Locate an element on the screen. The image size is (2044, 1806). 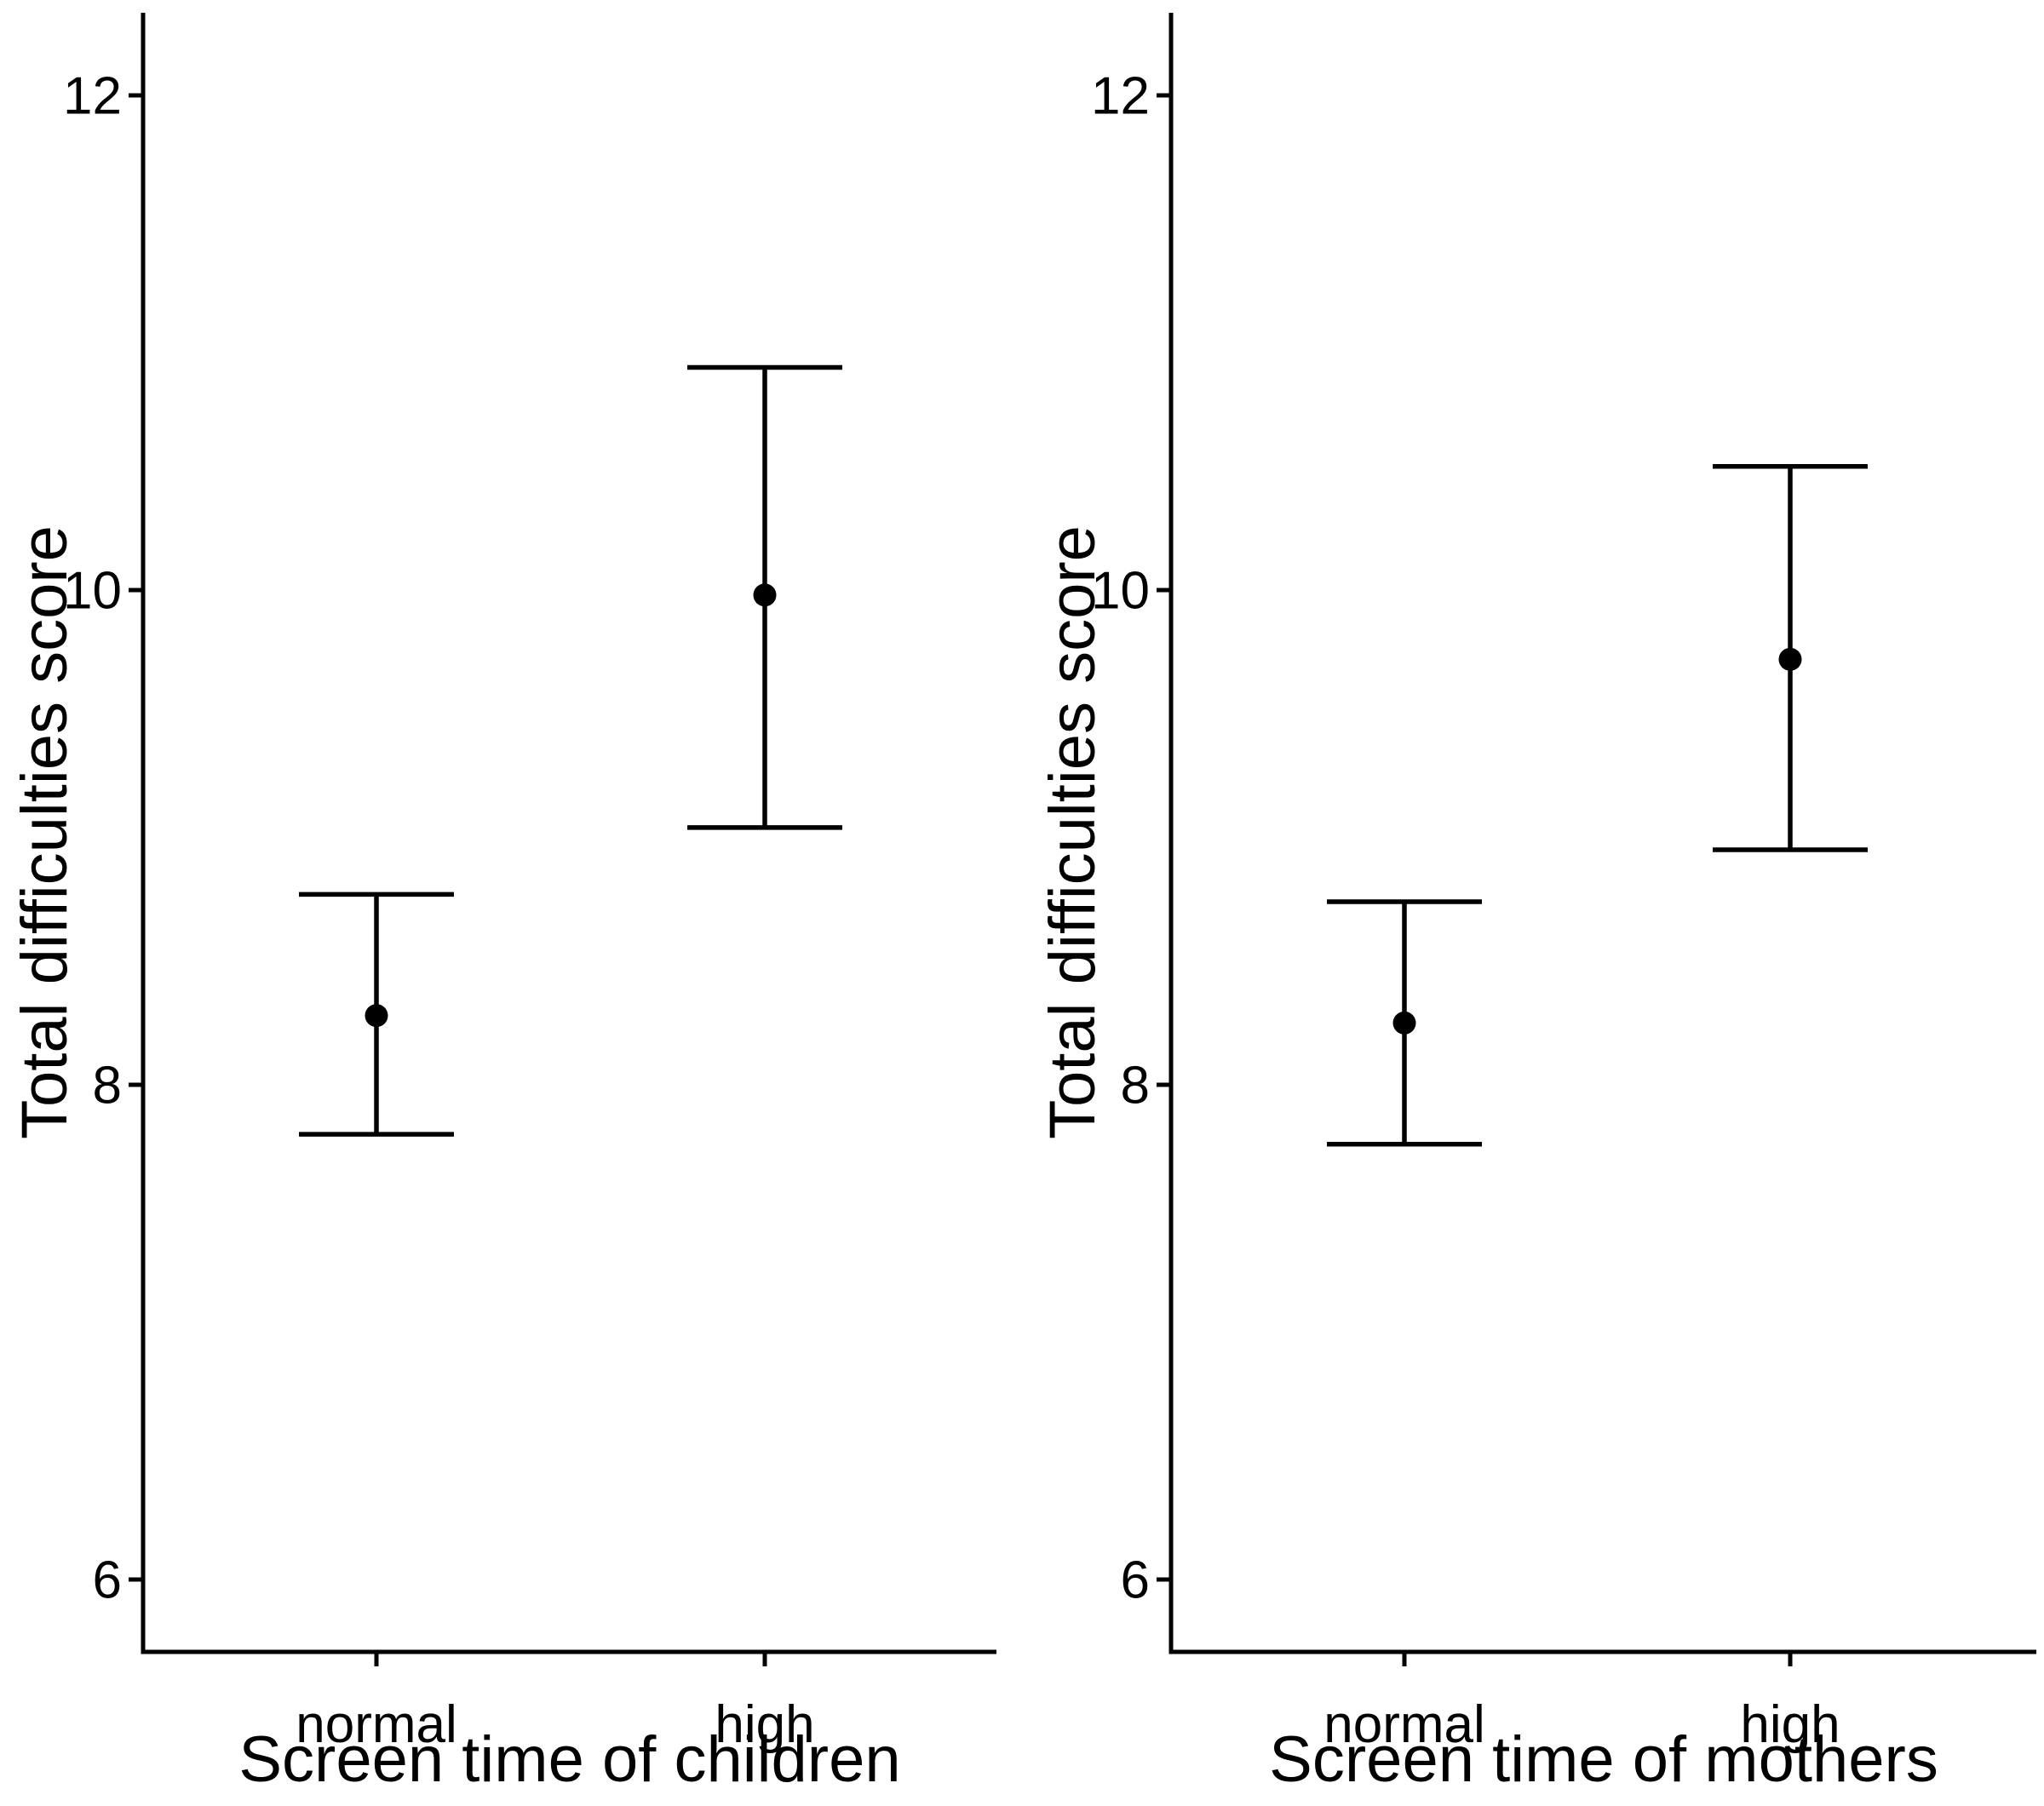
x-axis-title: Screen time of mothers is located at coordinates (1603, 1759).